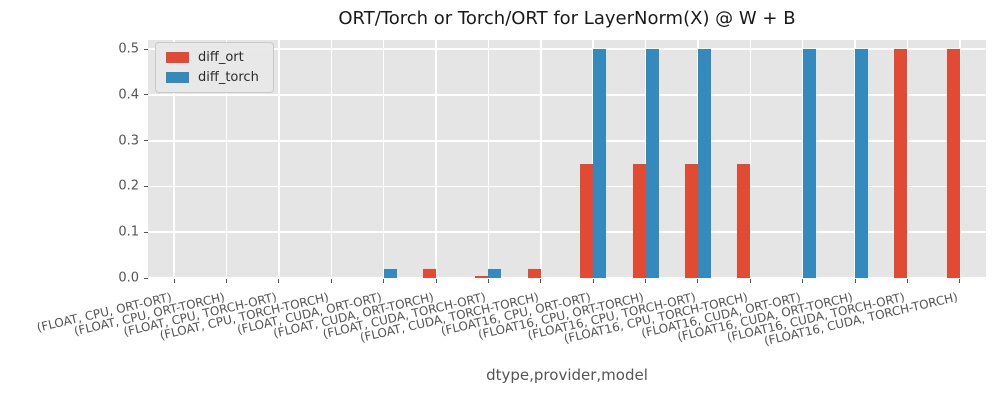 This screenshot has width=1000, height=400. What do you see at coordinates (128, 232) in the screenshot?
I see `y-tick-label: 0.1` at bounding box center [128, 232].